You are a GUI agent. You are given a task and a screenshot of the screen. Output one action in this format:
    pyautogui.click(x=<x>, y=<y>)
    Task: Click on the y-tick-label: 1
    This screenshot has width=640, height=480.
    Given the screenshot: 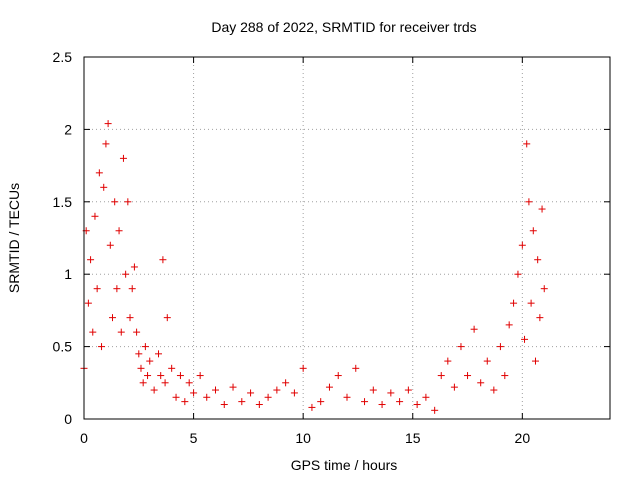 What is the action you would take?
    pyautogui.click(x=68, y=274)
    